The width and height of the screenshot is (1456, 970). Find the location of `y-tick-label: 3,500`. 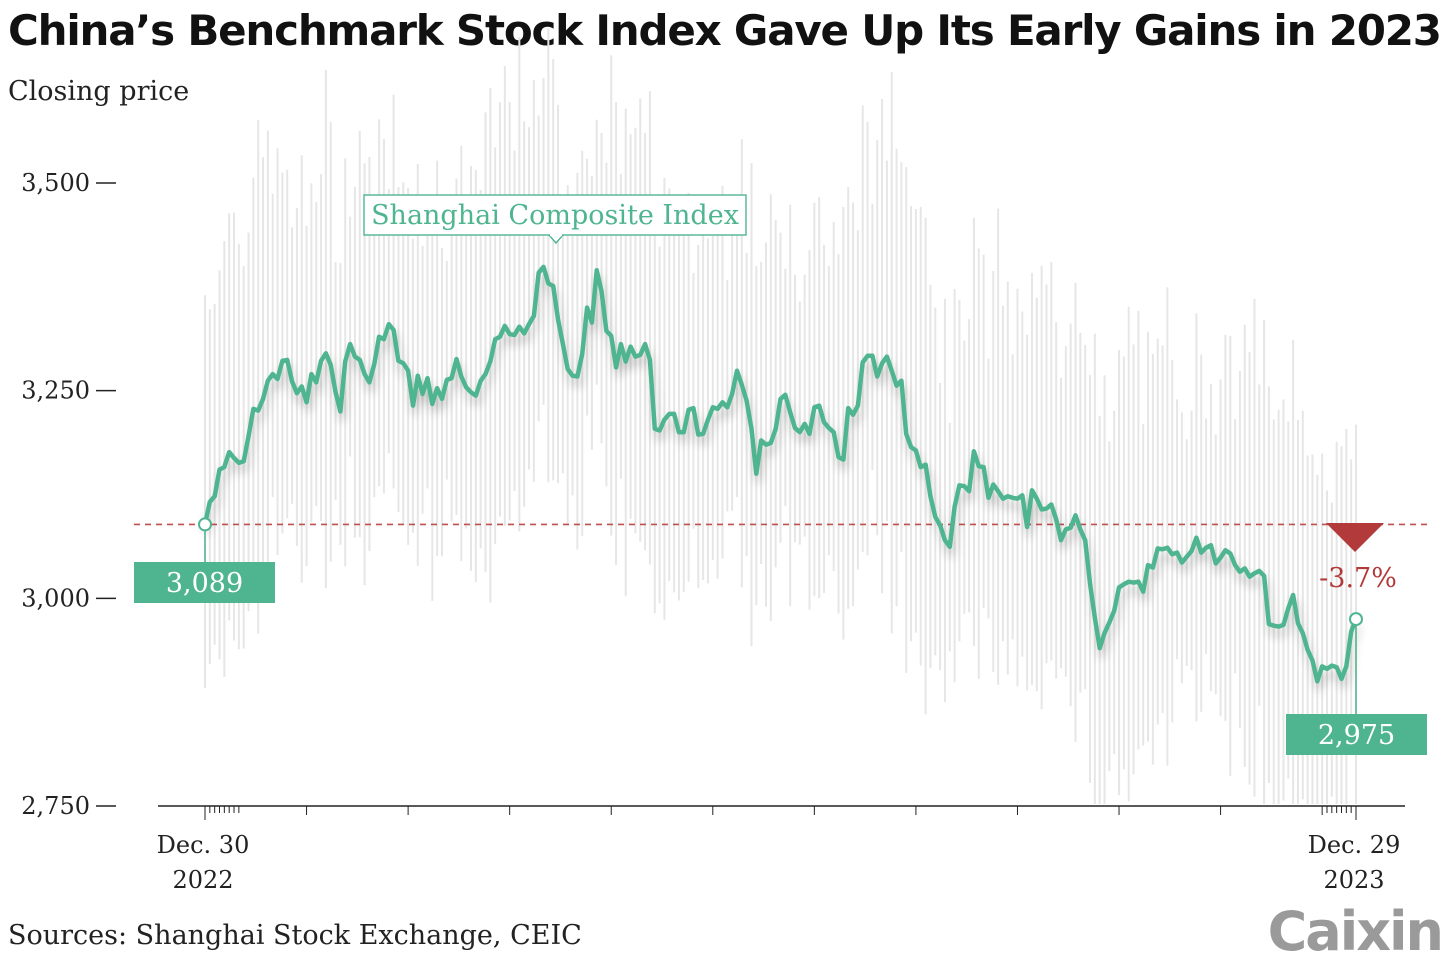

y-tick-label: 3,500 is located at coordinates (55, 183).